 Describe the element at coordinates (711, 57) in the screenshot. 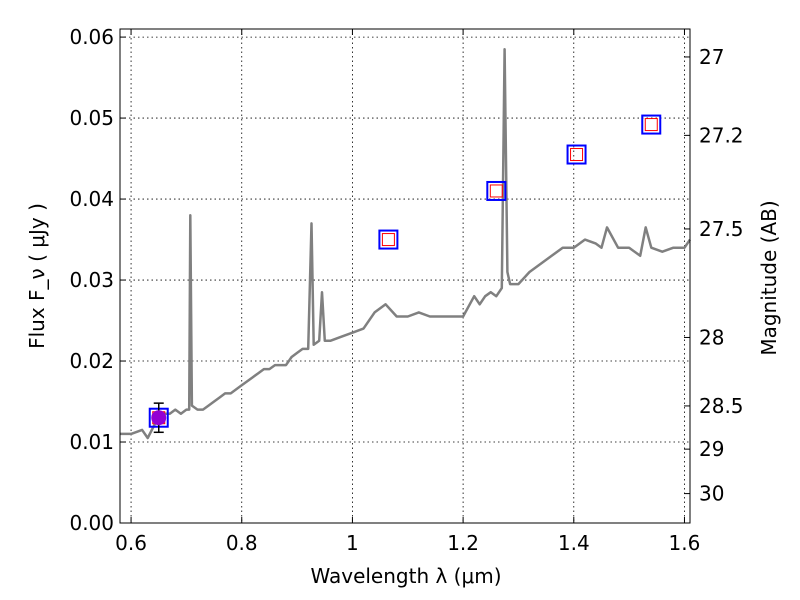

I see `y2-tick-label: 27` at that location.